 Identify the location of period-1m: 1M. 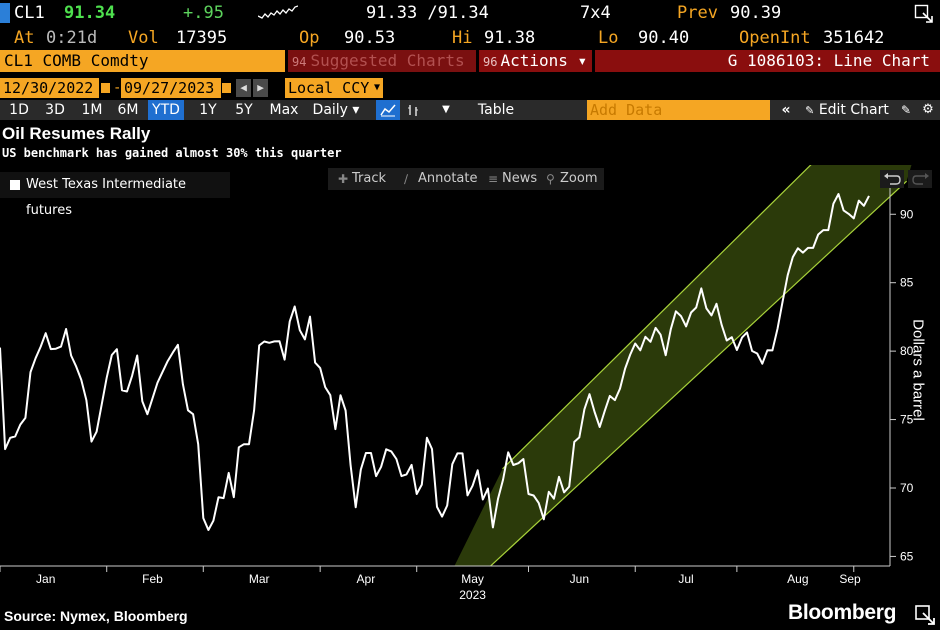
(92, 110).